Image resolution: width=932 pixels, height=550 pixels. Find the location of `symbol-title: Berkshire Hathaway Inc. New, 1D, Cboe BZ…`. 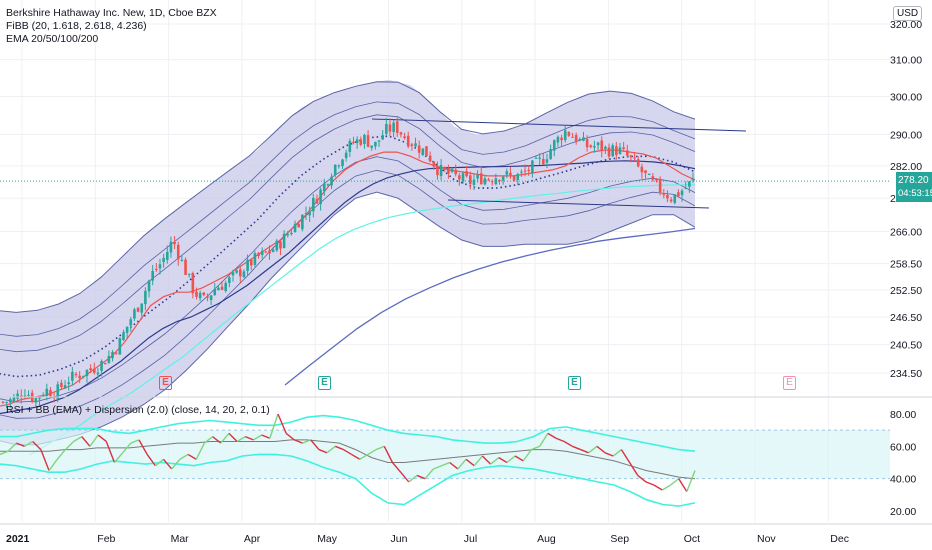

symbol-title: Berkshire Hathaway Inc. New, 1D, Cboe BZ… is located at coordinates (111, 13).